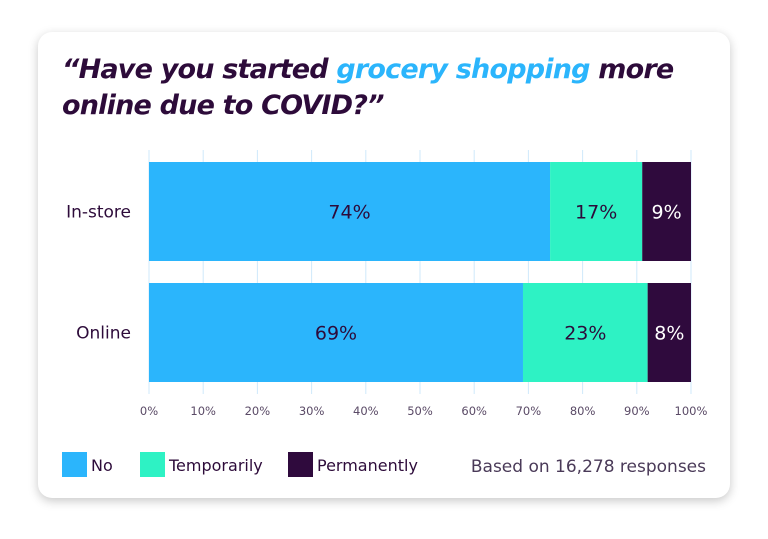  What do you see at coordinates (203, 411) in the screenshot?
I see `x-tick-label: 10%` at bounding box center [203, 411].